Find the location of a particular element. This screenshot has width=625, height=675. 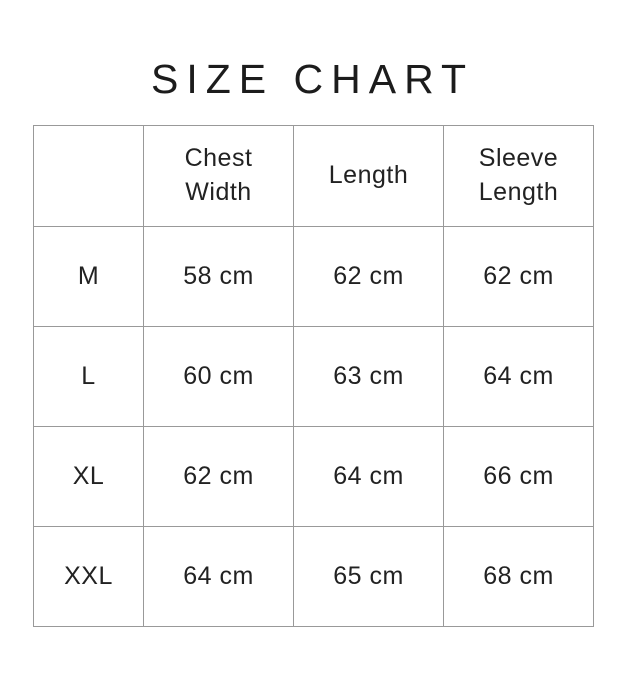

size-label: L is located at coordinates (88, 376).